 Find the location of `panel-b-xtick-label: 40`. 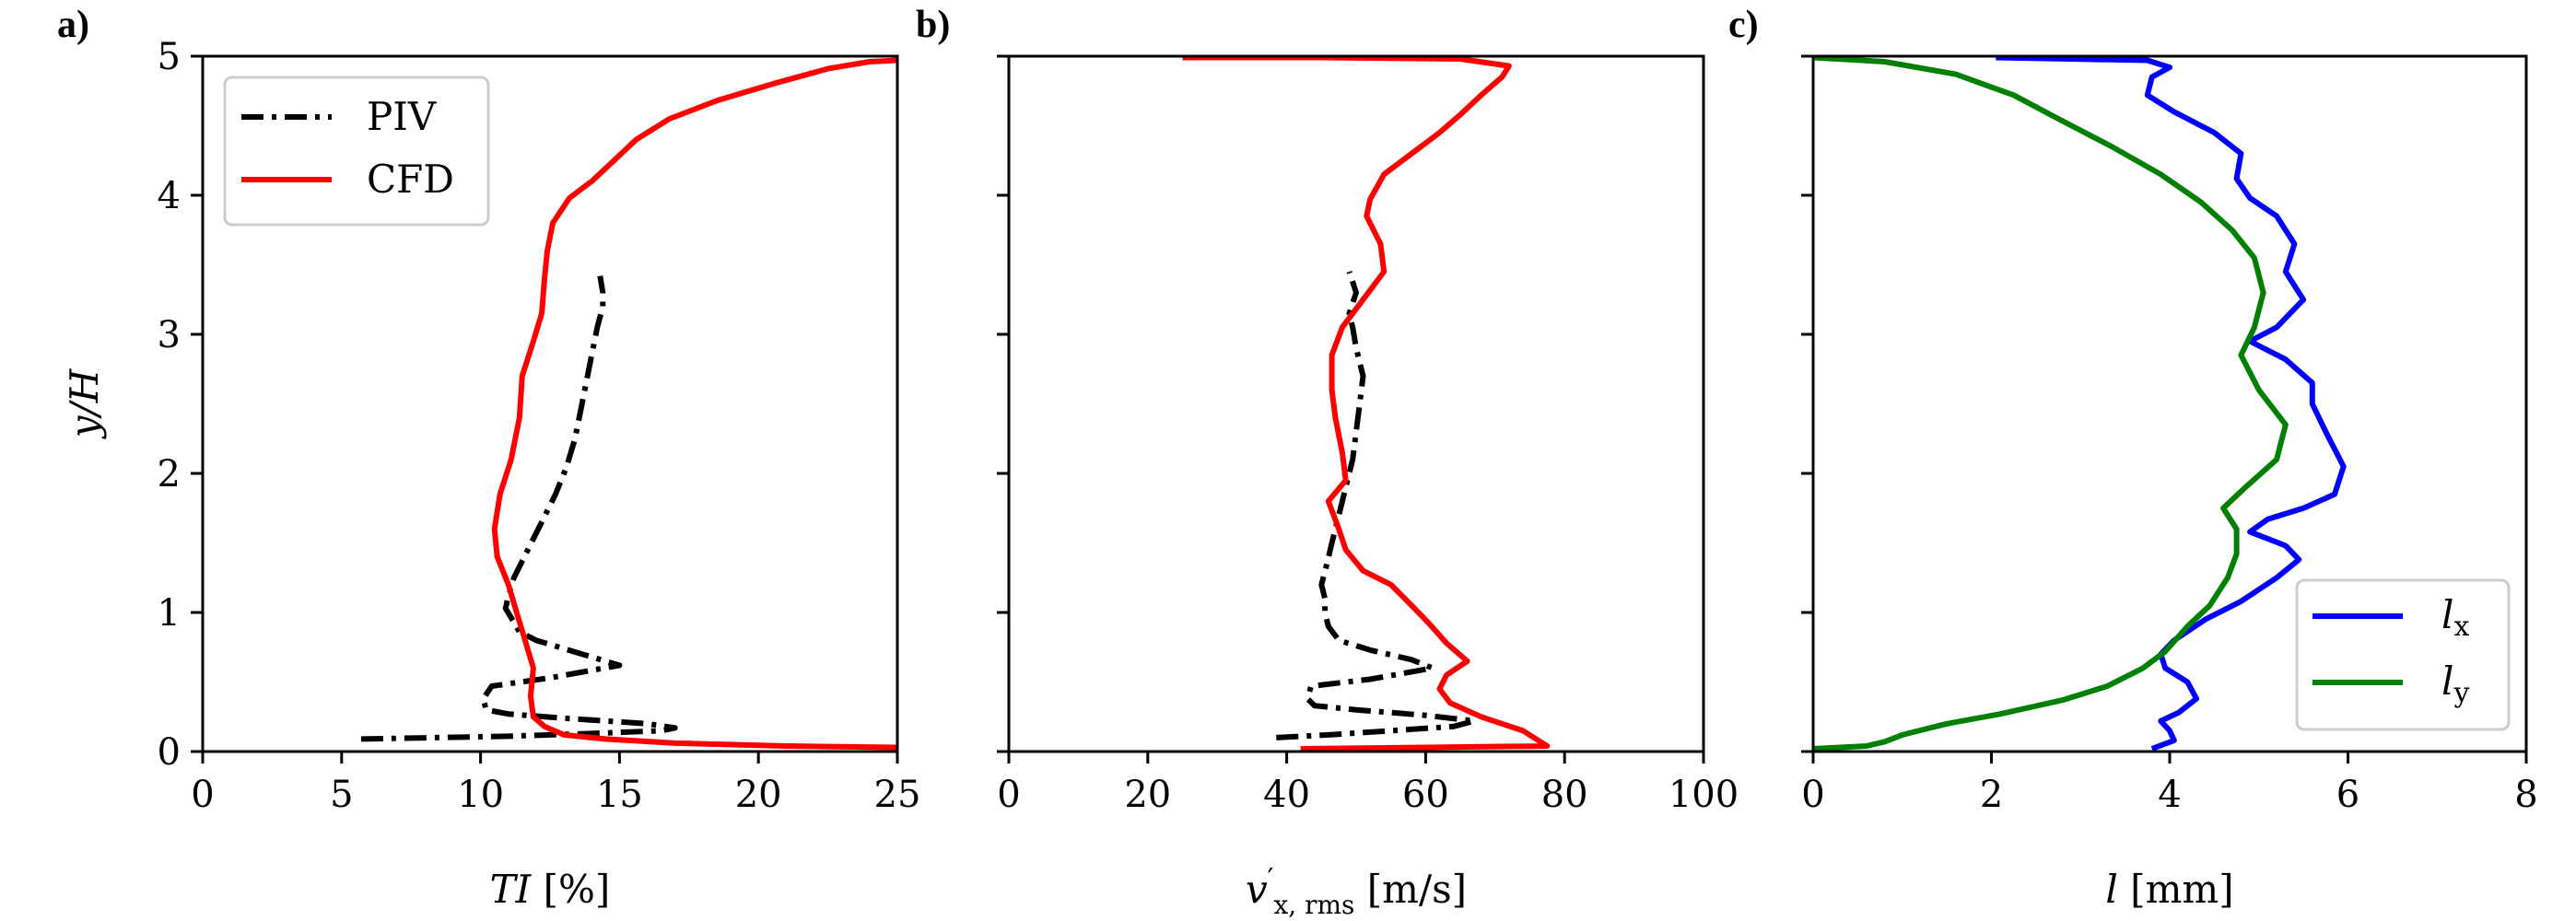

panel-b-xtick-label: 40 is located at coordinates (1286, 795).